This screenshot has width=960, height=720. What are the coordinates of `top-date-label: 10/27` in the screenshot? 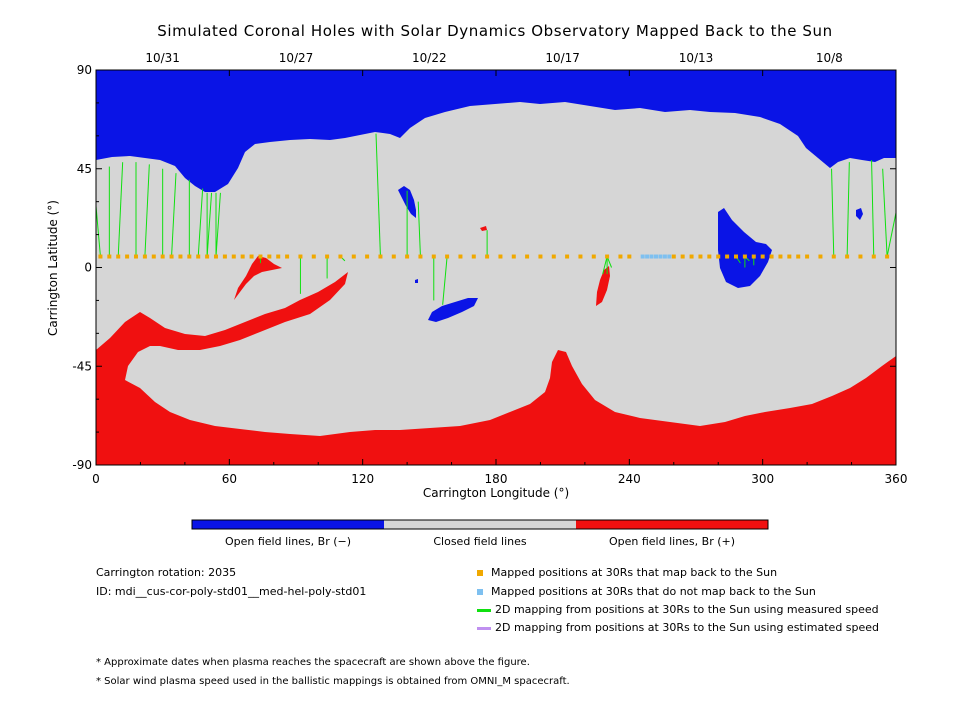 It's located at (296, 58).